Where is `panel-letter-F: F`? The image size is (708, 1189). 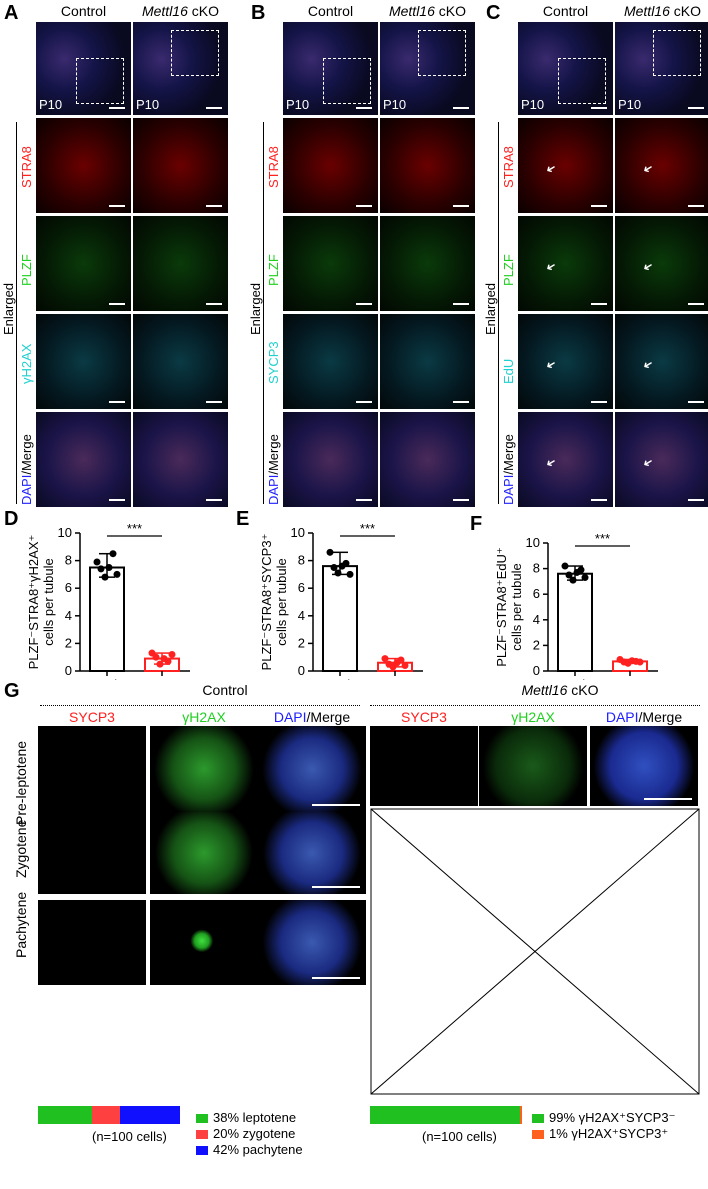 panel-letter-F: F is located at coordinates (476, 524).